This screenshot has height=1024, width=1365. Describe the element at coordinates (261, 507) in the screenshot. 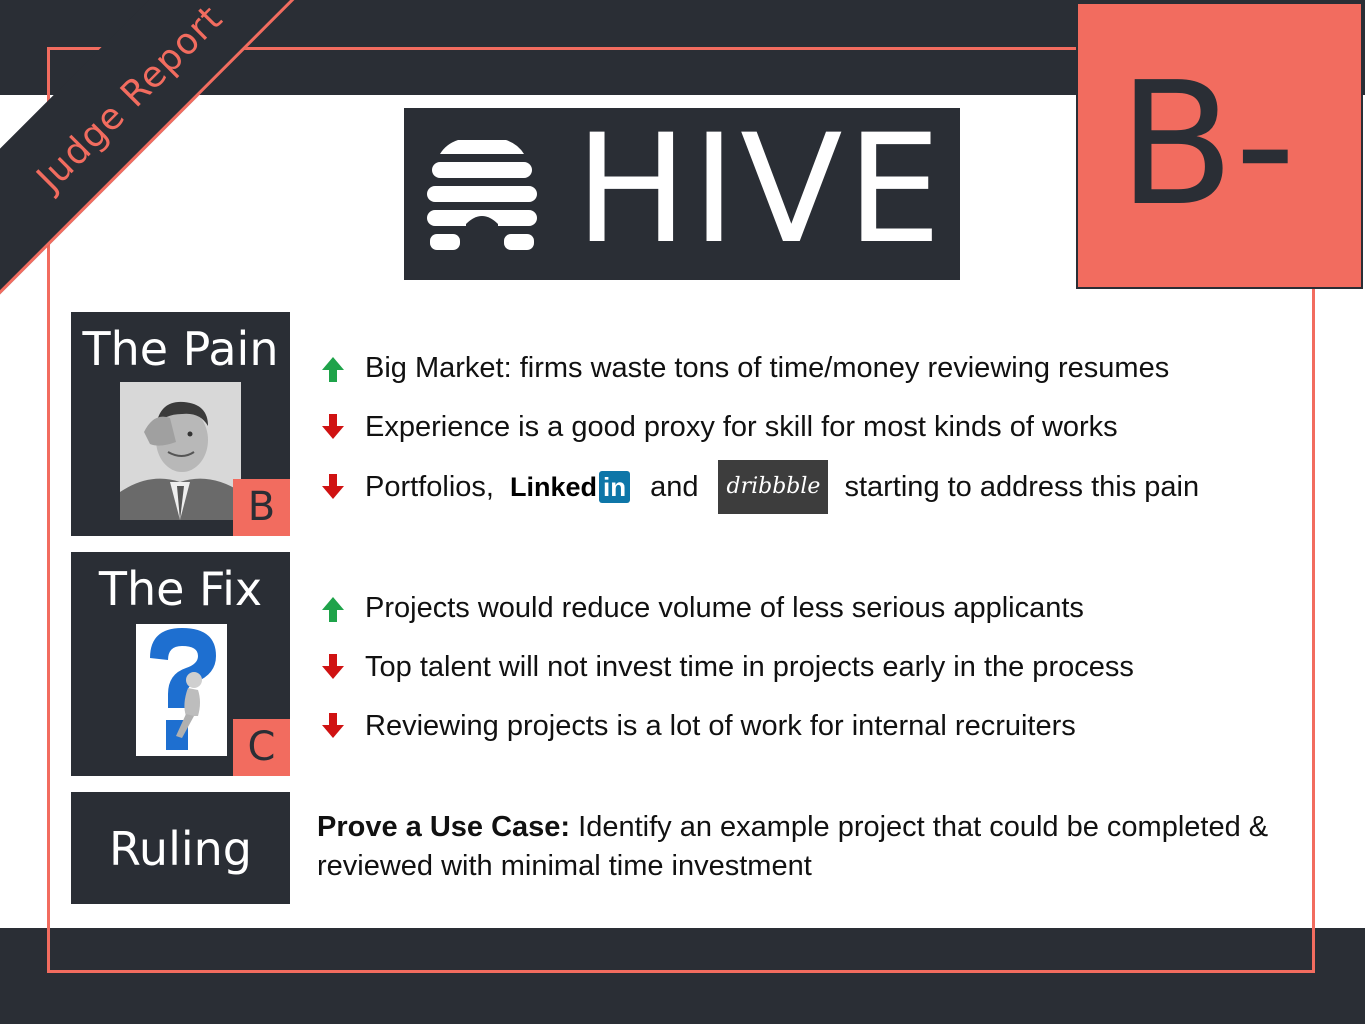

I see `pain-score: B` at that location.